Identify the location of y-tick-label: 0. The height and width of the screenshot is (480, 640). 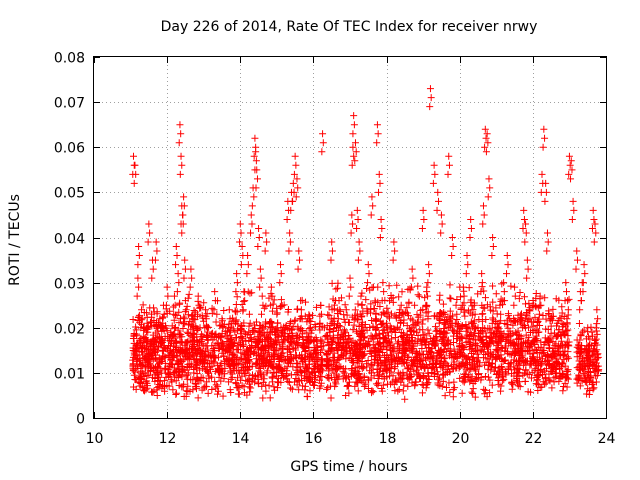
(80, 420).